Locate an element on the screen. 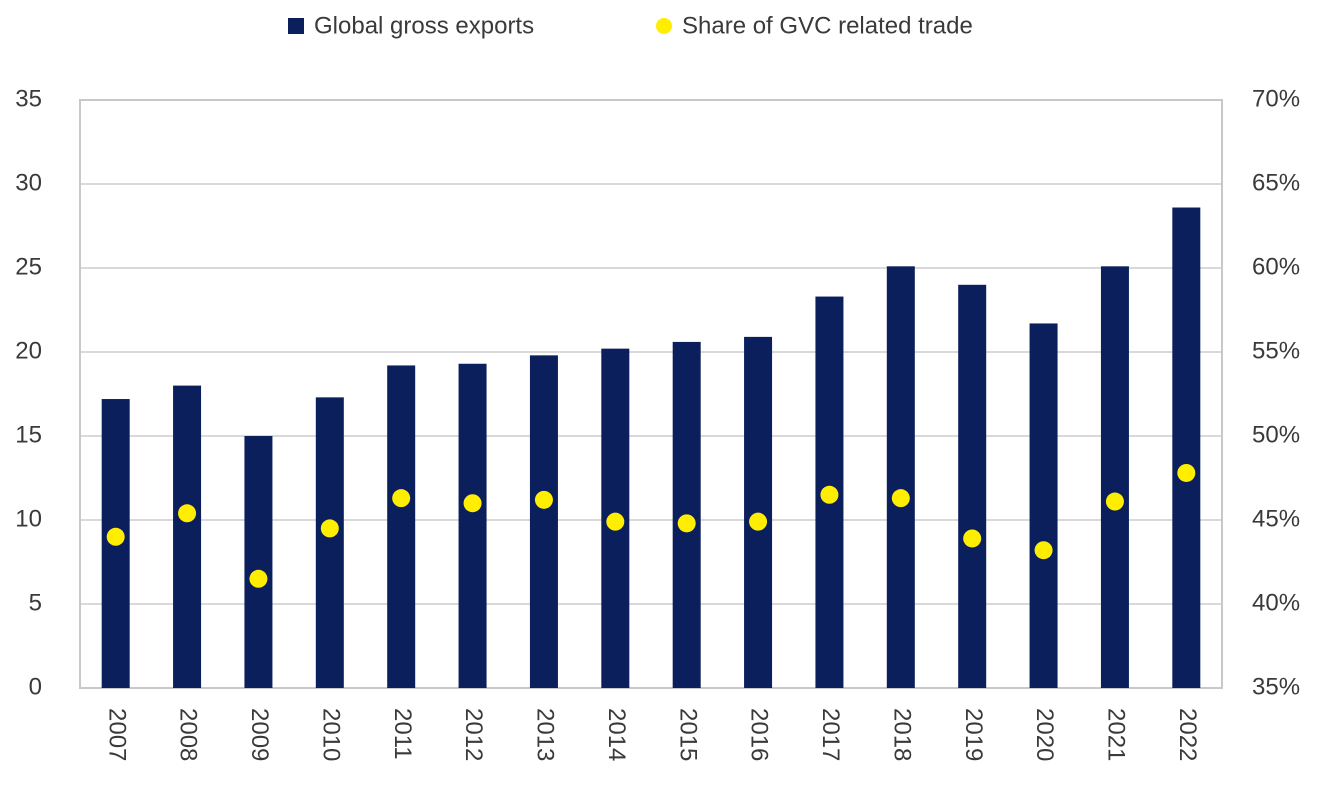 This screenshot has width=1320, height=787. x-tick-label: 2018 is located at coordinates (901, 734).